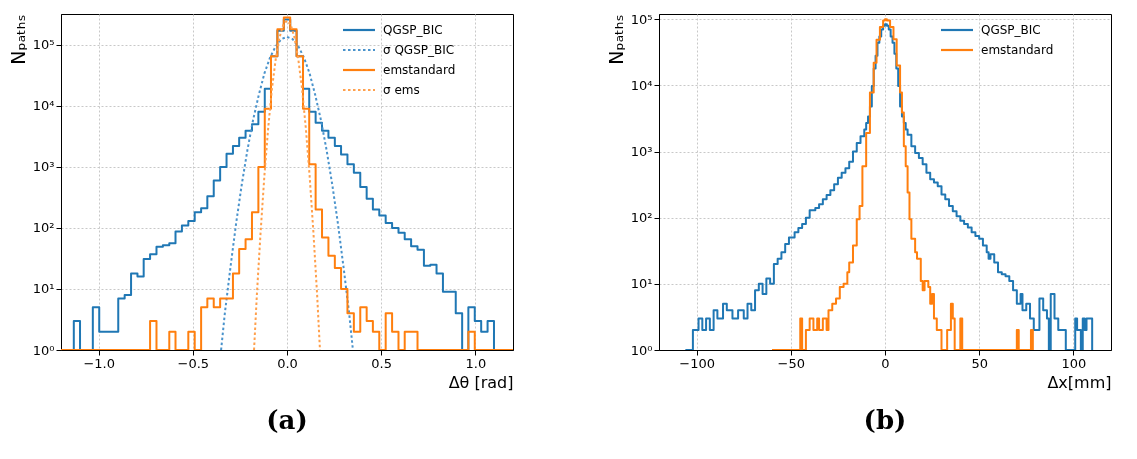  What do you see at coordinates (476, 363) in the screenshot?
I see `x-tick-label: 1.0` at bounding box center [476, 363].